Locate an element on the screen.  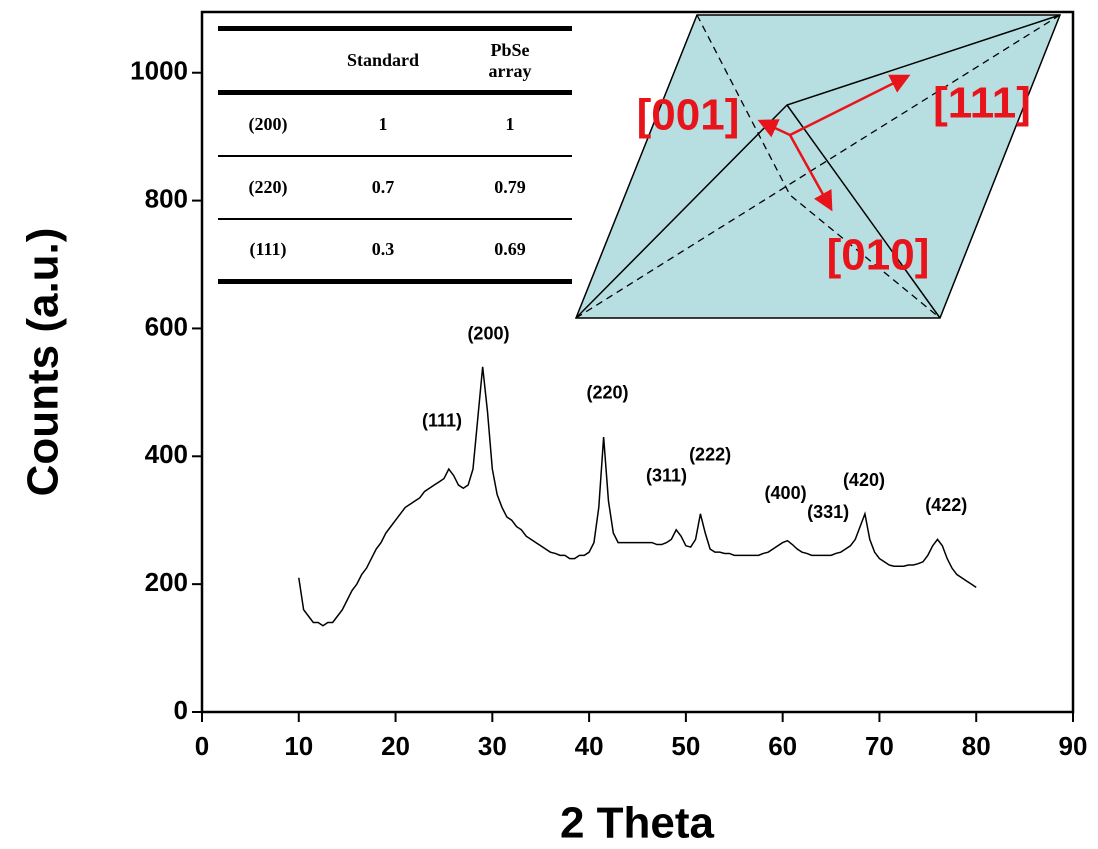
y-tick-label: 600 is located at coordinates (166, 326).